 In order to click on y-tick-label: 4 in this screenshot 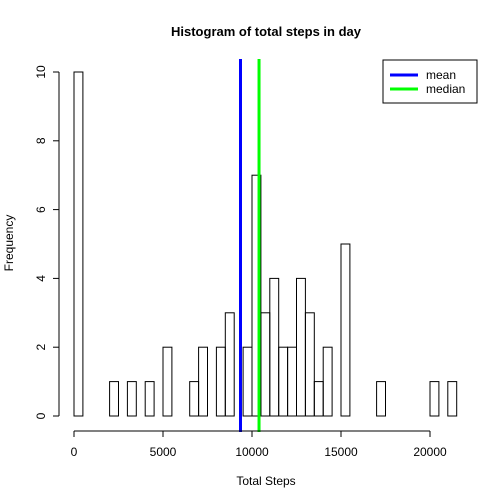, I will do `click(41, 278)`.